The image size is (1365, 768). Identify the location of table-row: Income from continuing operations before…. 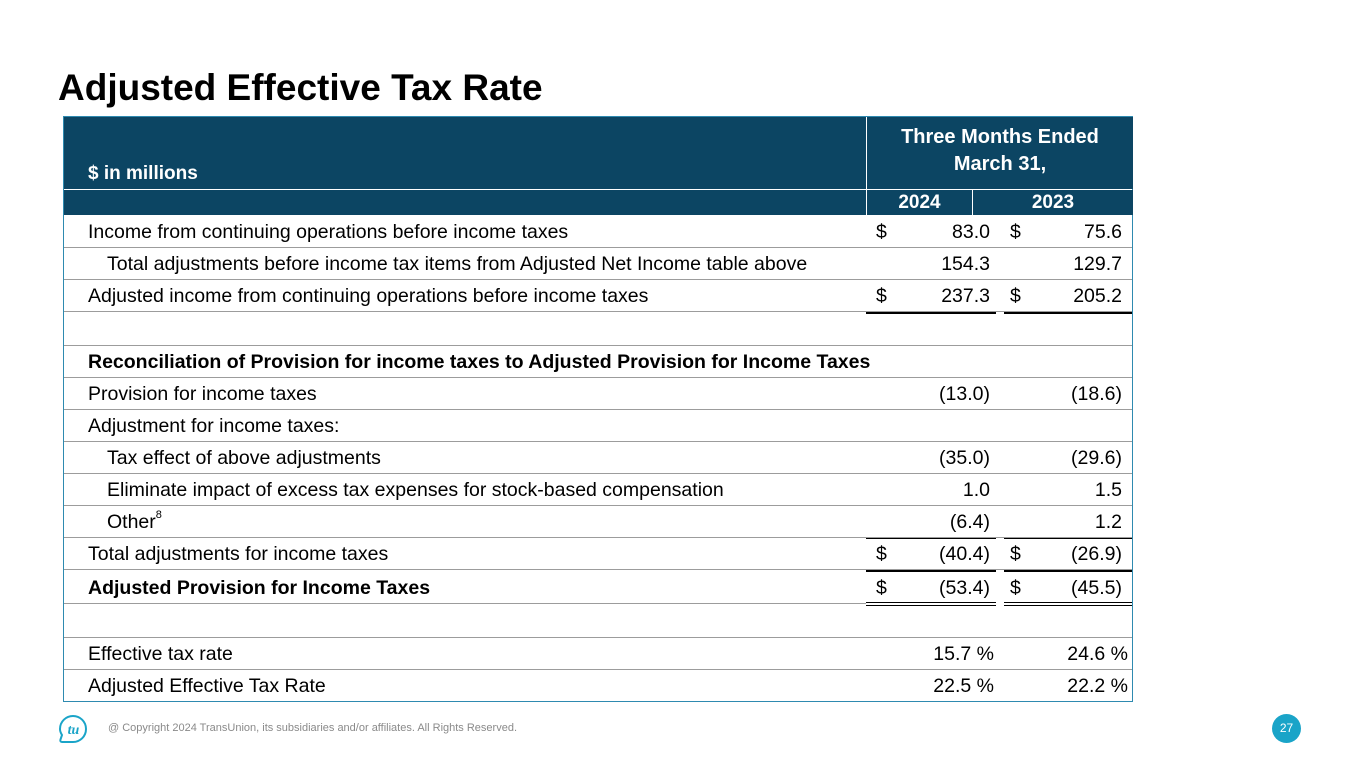
(598, 232).